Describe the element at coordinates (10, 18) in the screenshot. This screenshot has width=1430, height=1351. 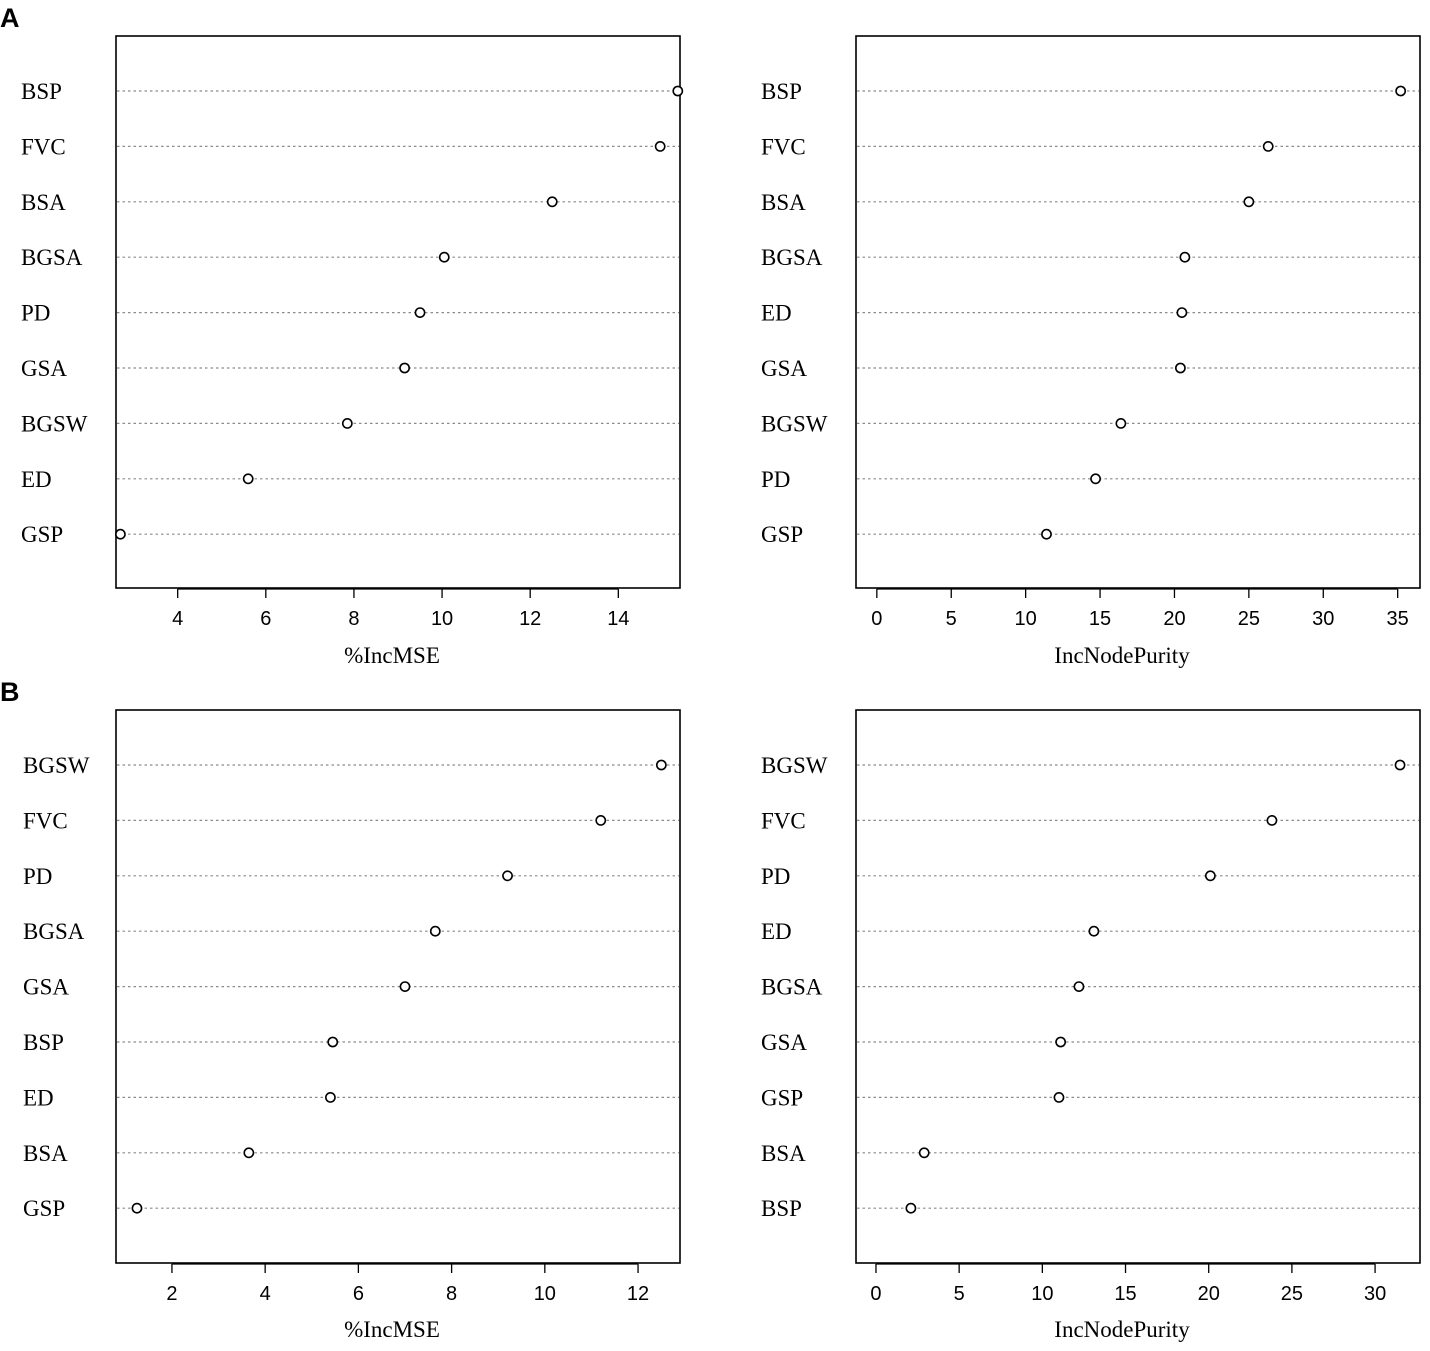
I see `panel-label-a: A` at that location.